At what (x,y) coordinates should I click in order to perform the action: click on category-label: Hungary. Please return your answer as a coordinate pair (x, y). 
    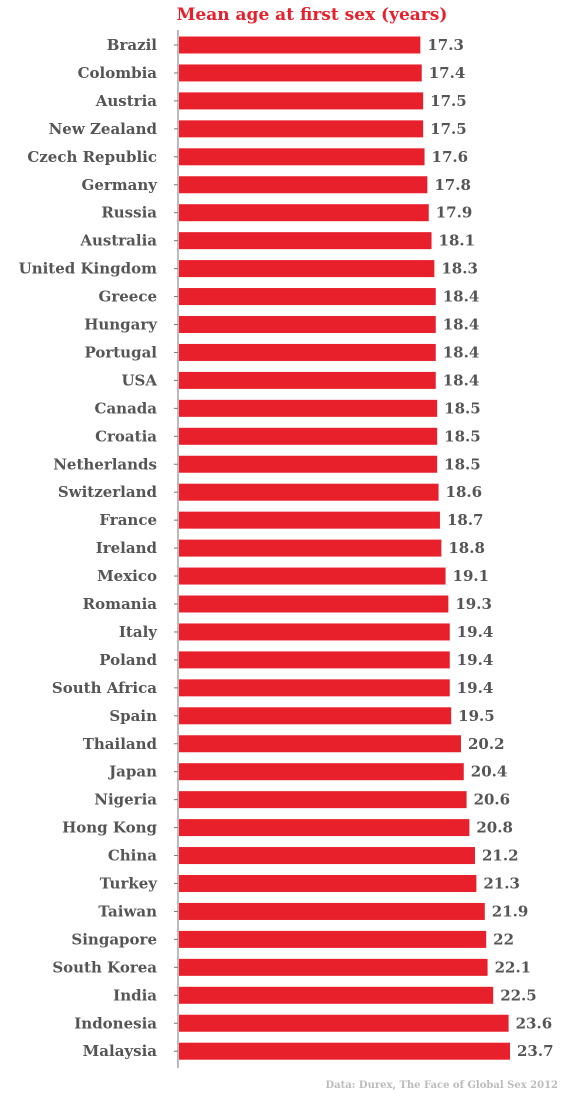
    Looking at the image, I should click on (121, 325).